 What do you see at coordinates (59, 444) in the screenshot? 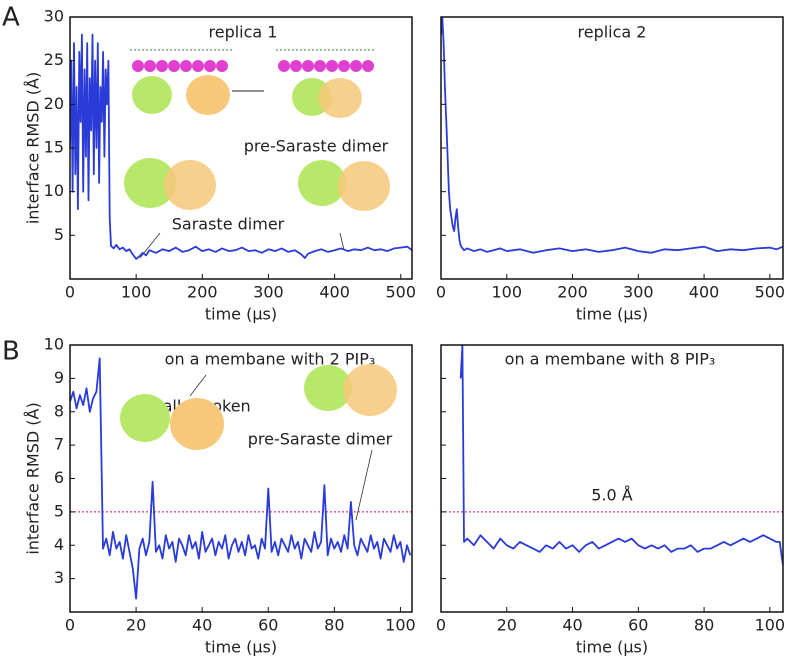
I see `y-tick-label: 7` at bounding box center [59, 444].